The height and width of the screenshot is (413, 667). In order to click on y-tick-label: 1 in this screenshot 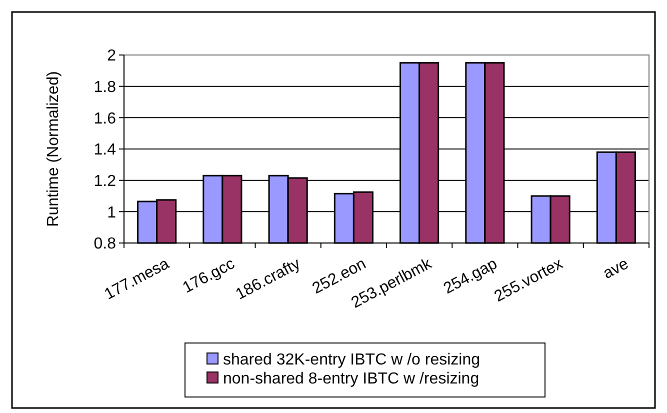, I will do `click(111, 213)`.